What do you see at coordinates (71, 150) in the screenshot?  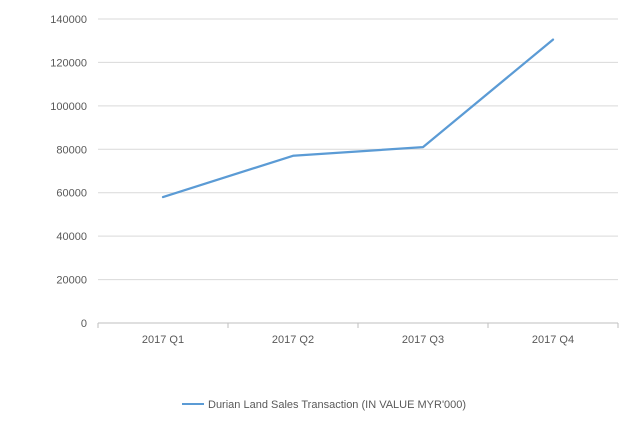 I see `y-tick-label: 80000` at bounding box center [71, 150].